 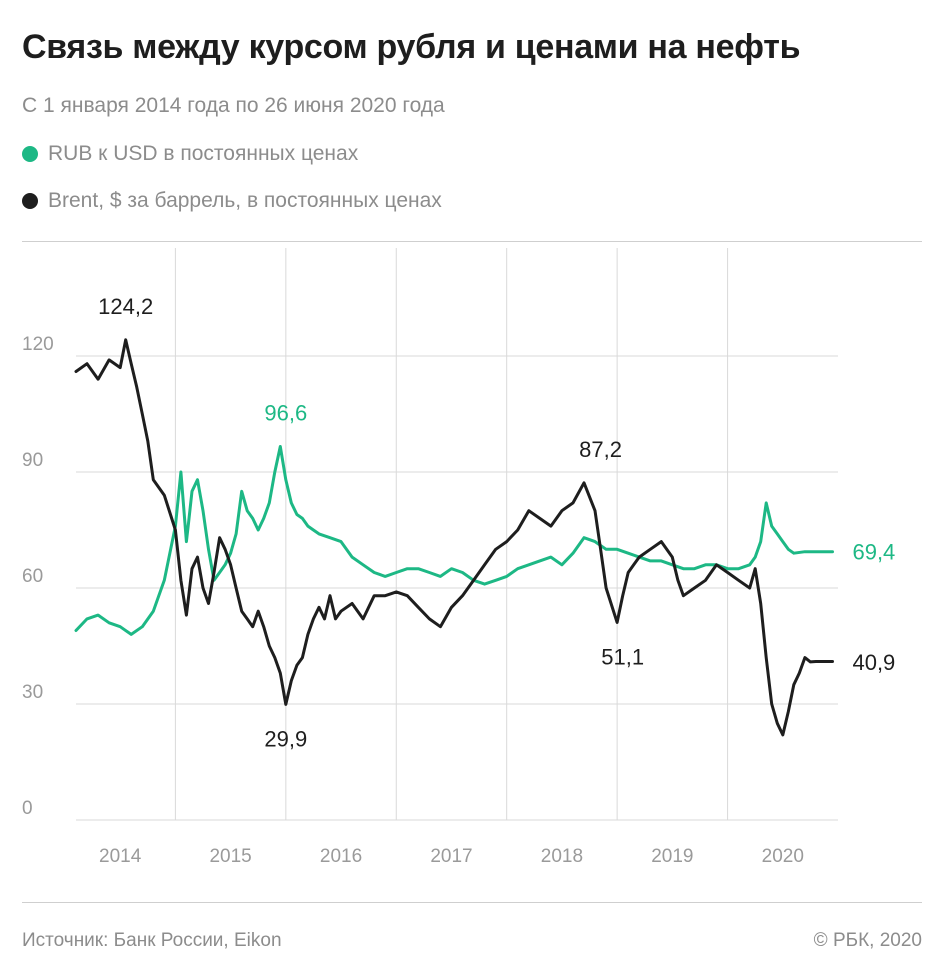 I want to click on data-label-51-1: 51,1, so click(x=622, y=656).